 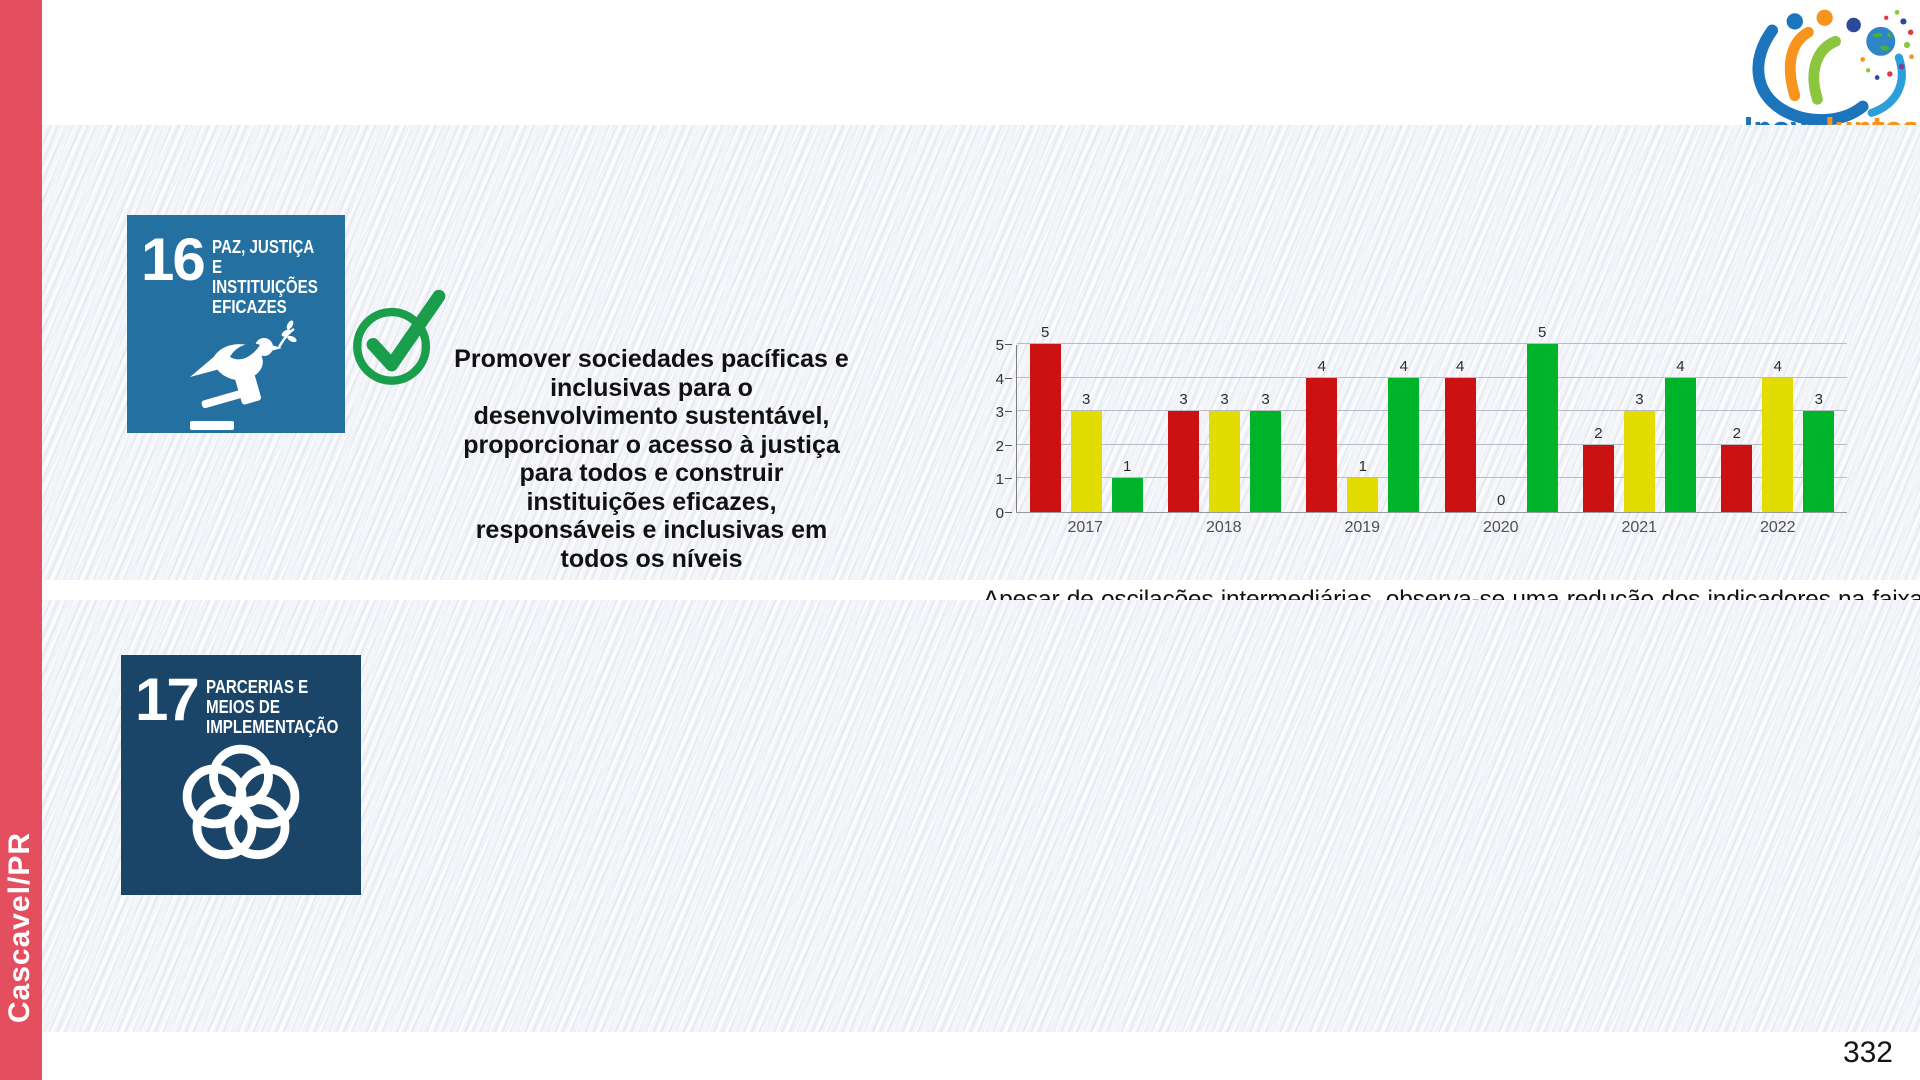 I want to click on region-label: Cascavel/PR, so click(x=19, y=927).